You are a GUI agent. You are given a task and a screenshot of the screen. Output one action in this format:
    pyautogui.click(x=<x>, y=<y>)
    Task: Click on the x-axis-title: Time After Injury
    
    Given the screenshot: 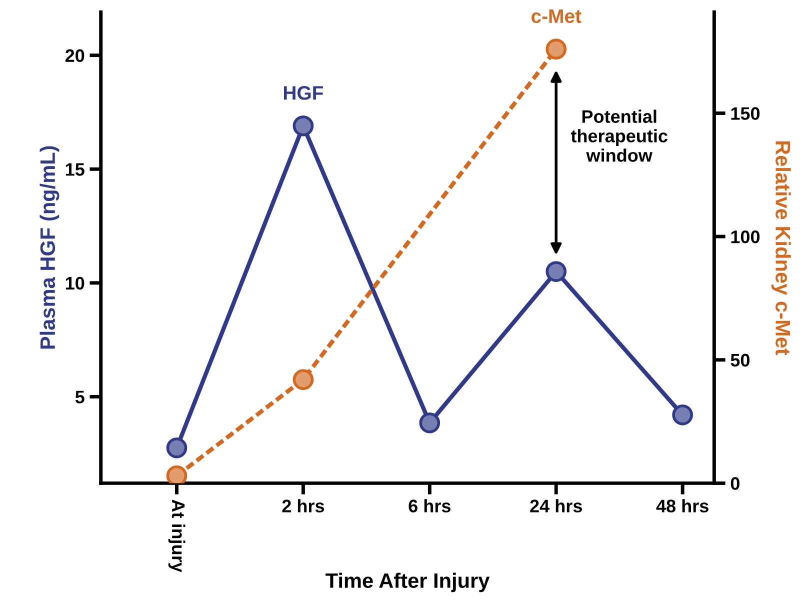 What is the action you would take?
    pyautogui.click(x=408, y=582)
    